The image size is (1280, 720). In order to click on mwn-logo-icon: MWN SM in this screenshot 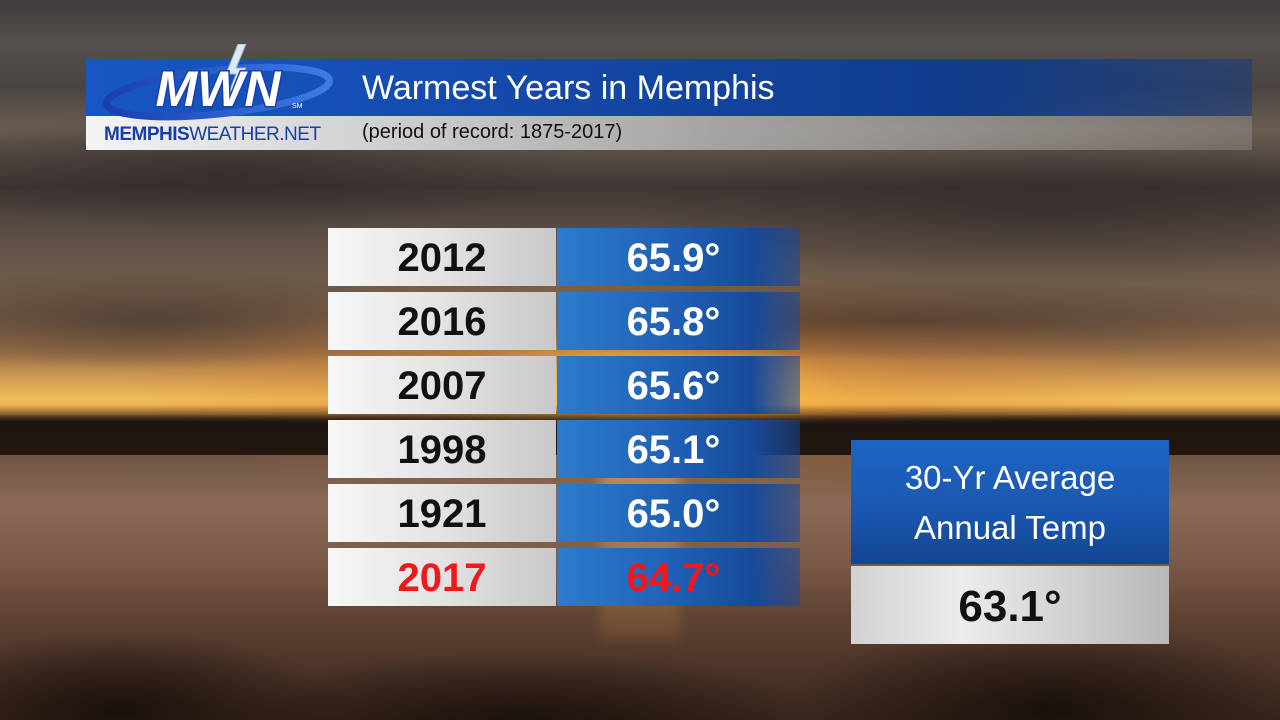, I will do `click(218, 82)`.